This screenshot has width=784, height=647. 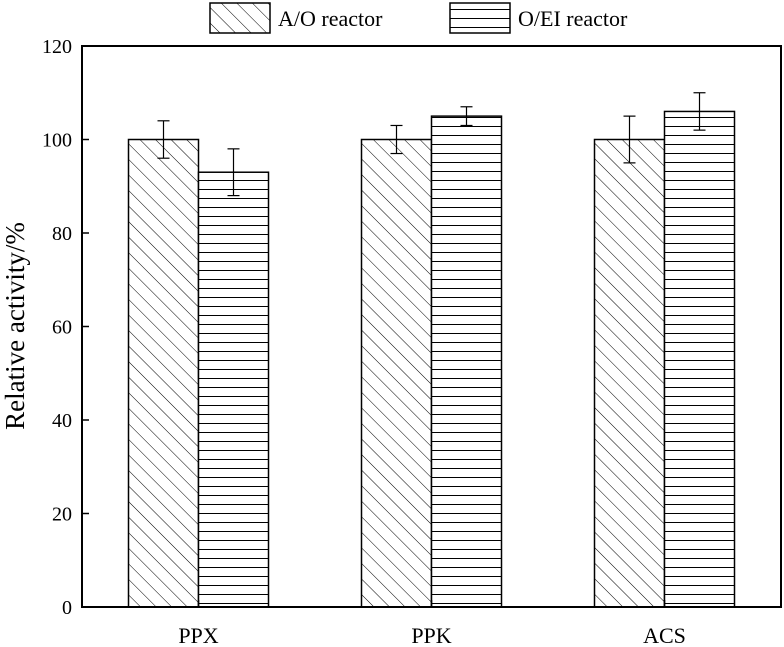 What do you see at coordinates (62, 328) in the screenshot?
I see `y-tick-label-60: 60` at bounding box center [62, 328].